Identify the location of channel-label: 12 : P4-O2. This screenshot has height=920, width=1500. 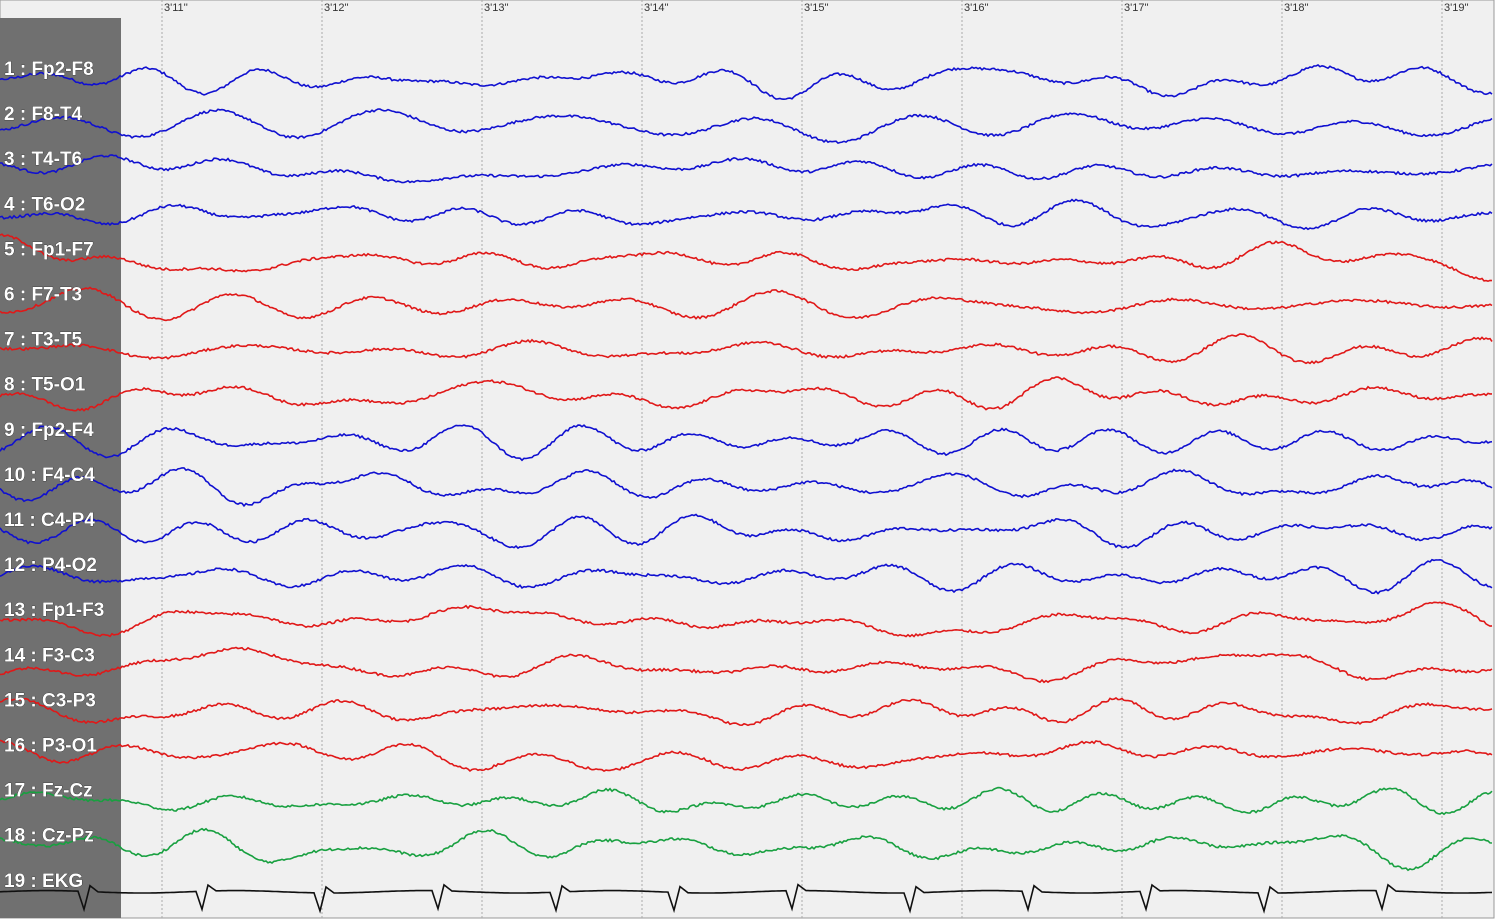
(50, 565).